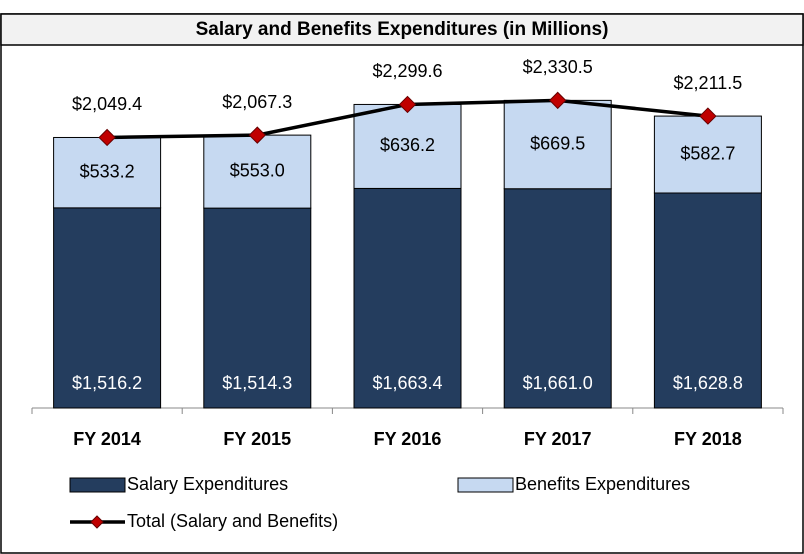 This screenshot has width=804, height=554. I want to click on data-label: $2,299.6, so click(407, 71).